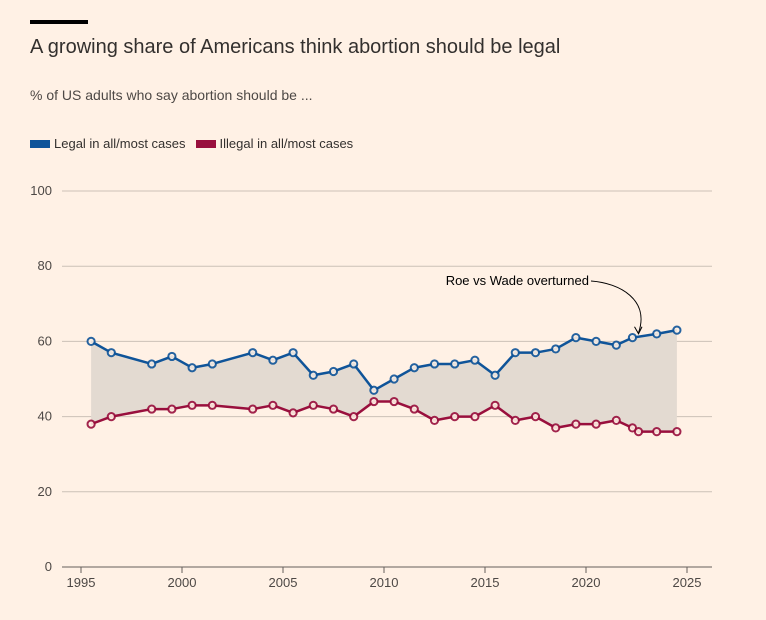  I want to click on y-tick-label: 80, so click(45, 265).